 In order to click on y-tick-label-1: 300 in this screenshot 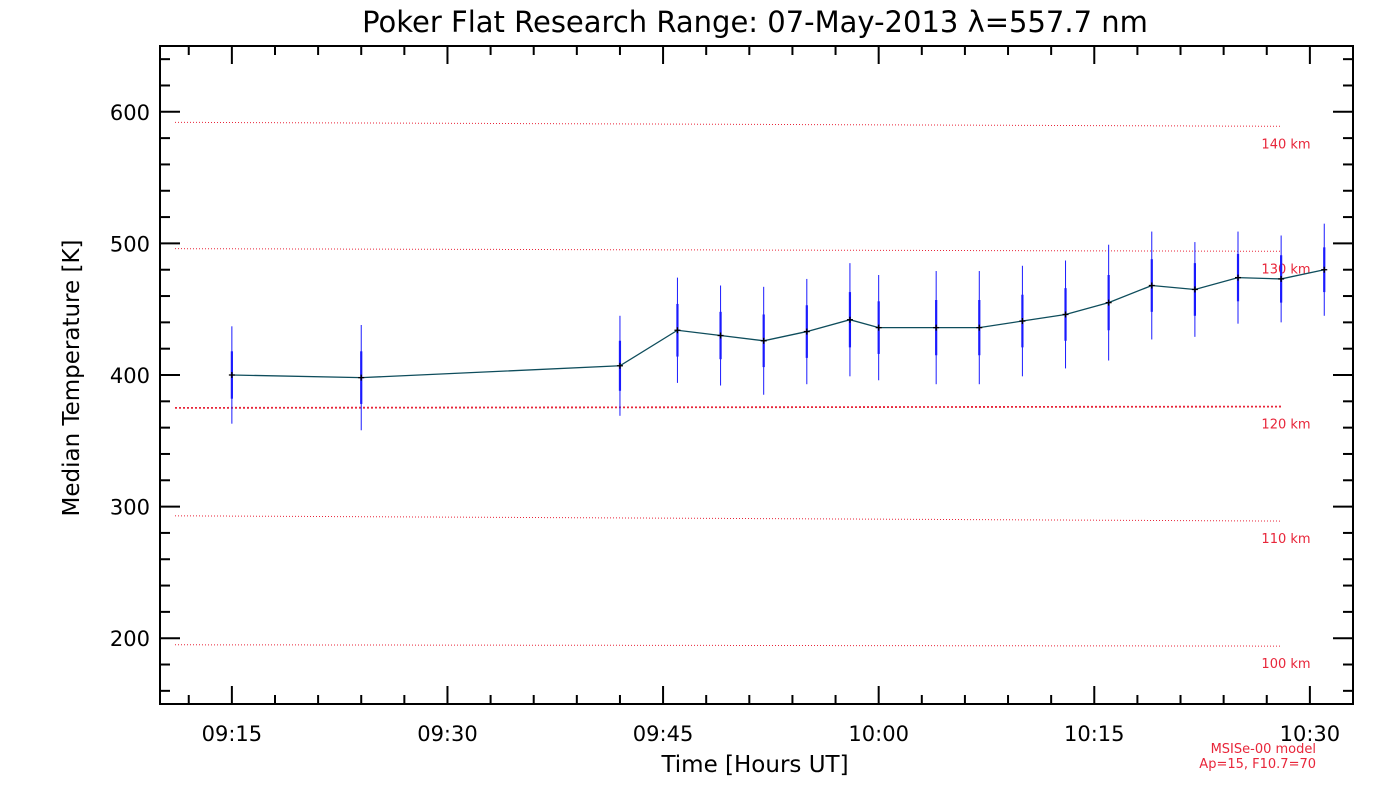, I will do `click(130, 508)`.